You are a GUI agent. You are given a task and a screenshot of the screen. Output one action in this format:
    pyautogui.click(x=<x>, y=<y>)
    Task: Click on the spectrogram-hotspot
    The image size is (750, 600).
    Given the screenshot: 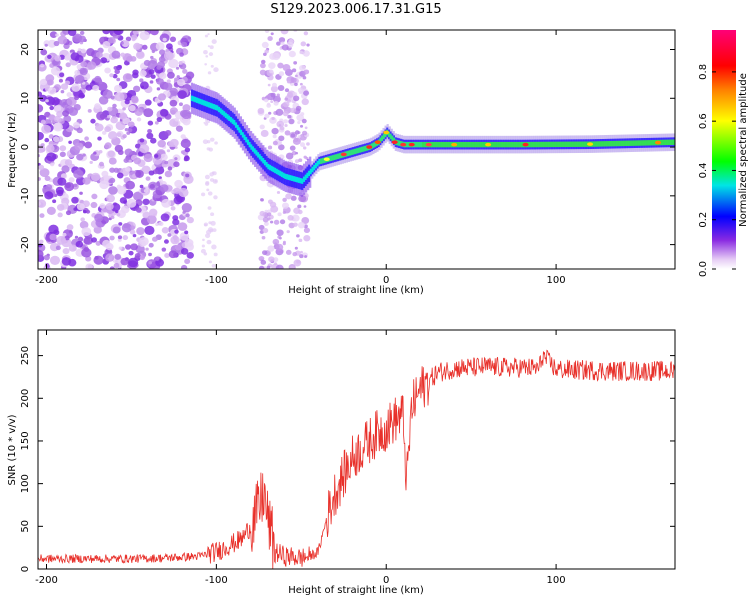 What is the action you would take?
    pyautogui.click(x=590, y=144)
    